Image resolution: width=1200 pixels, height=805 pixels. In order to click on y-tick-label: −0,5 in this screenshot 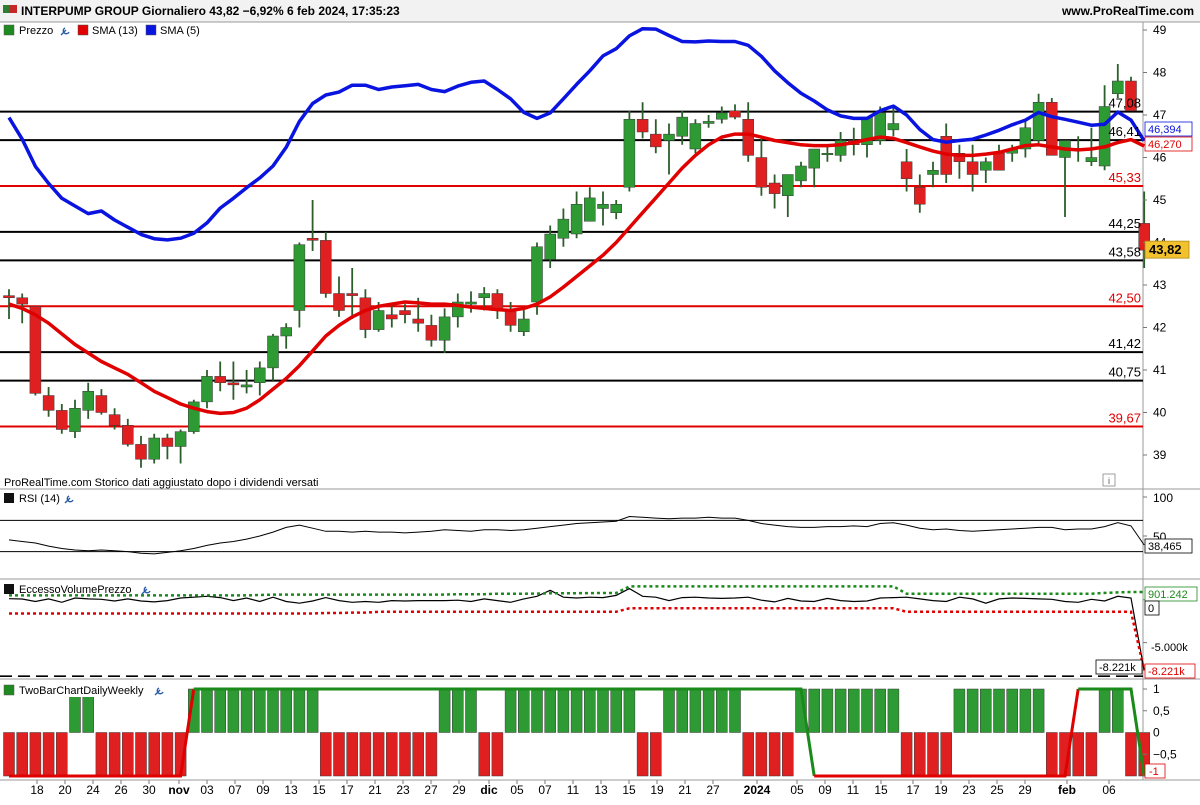, I will do `click(1165, 754)`.